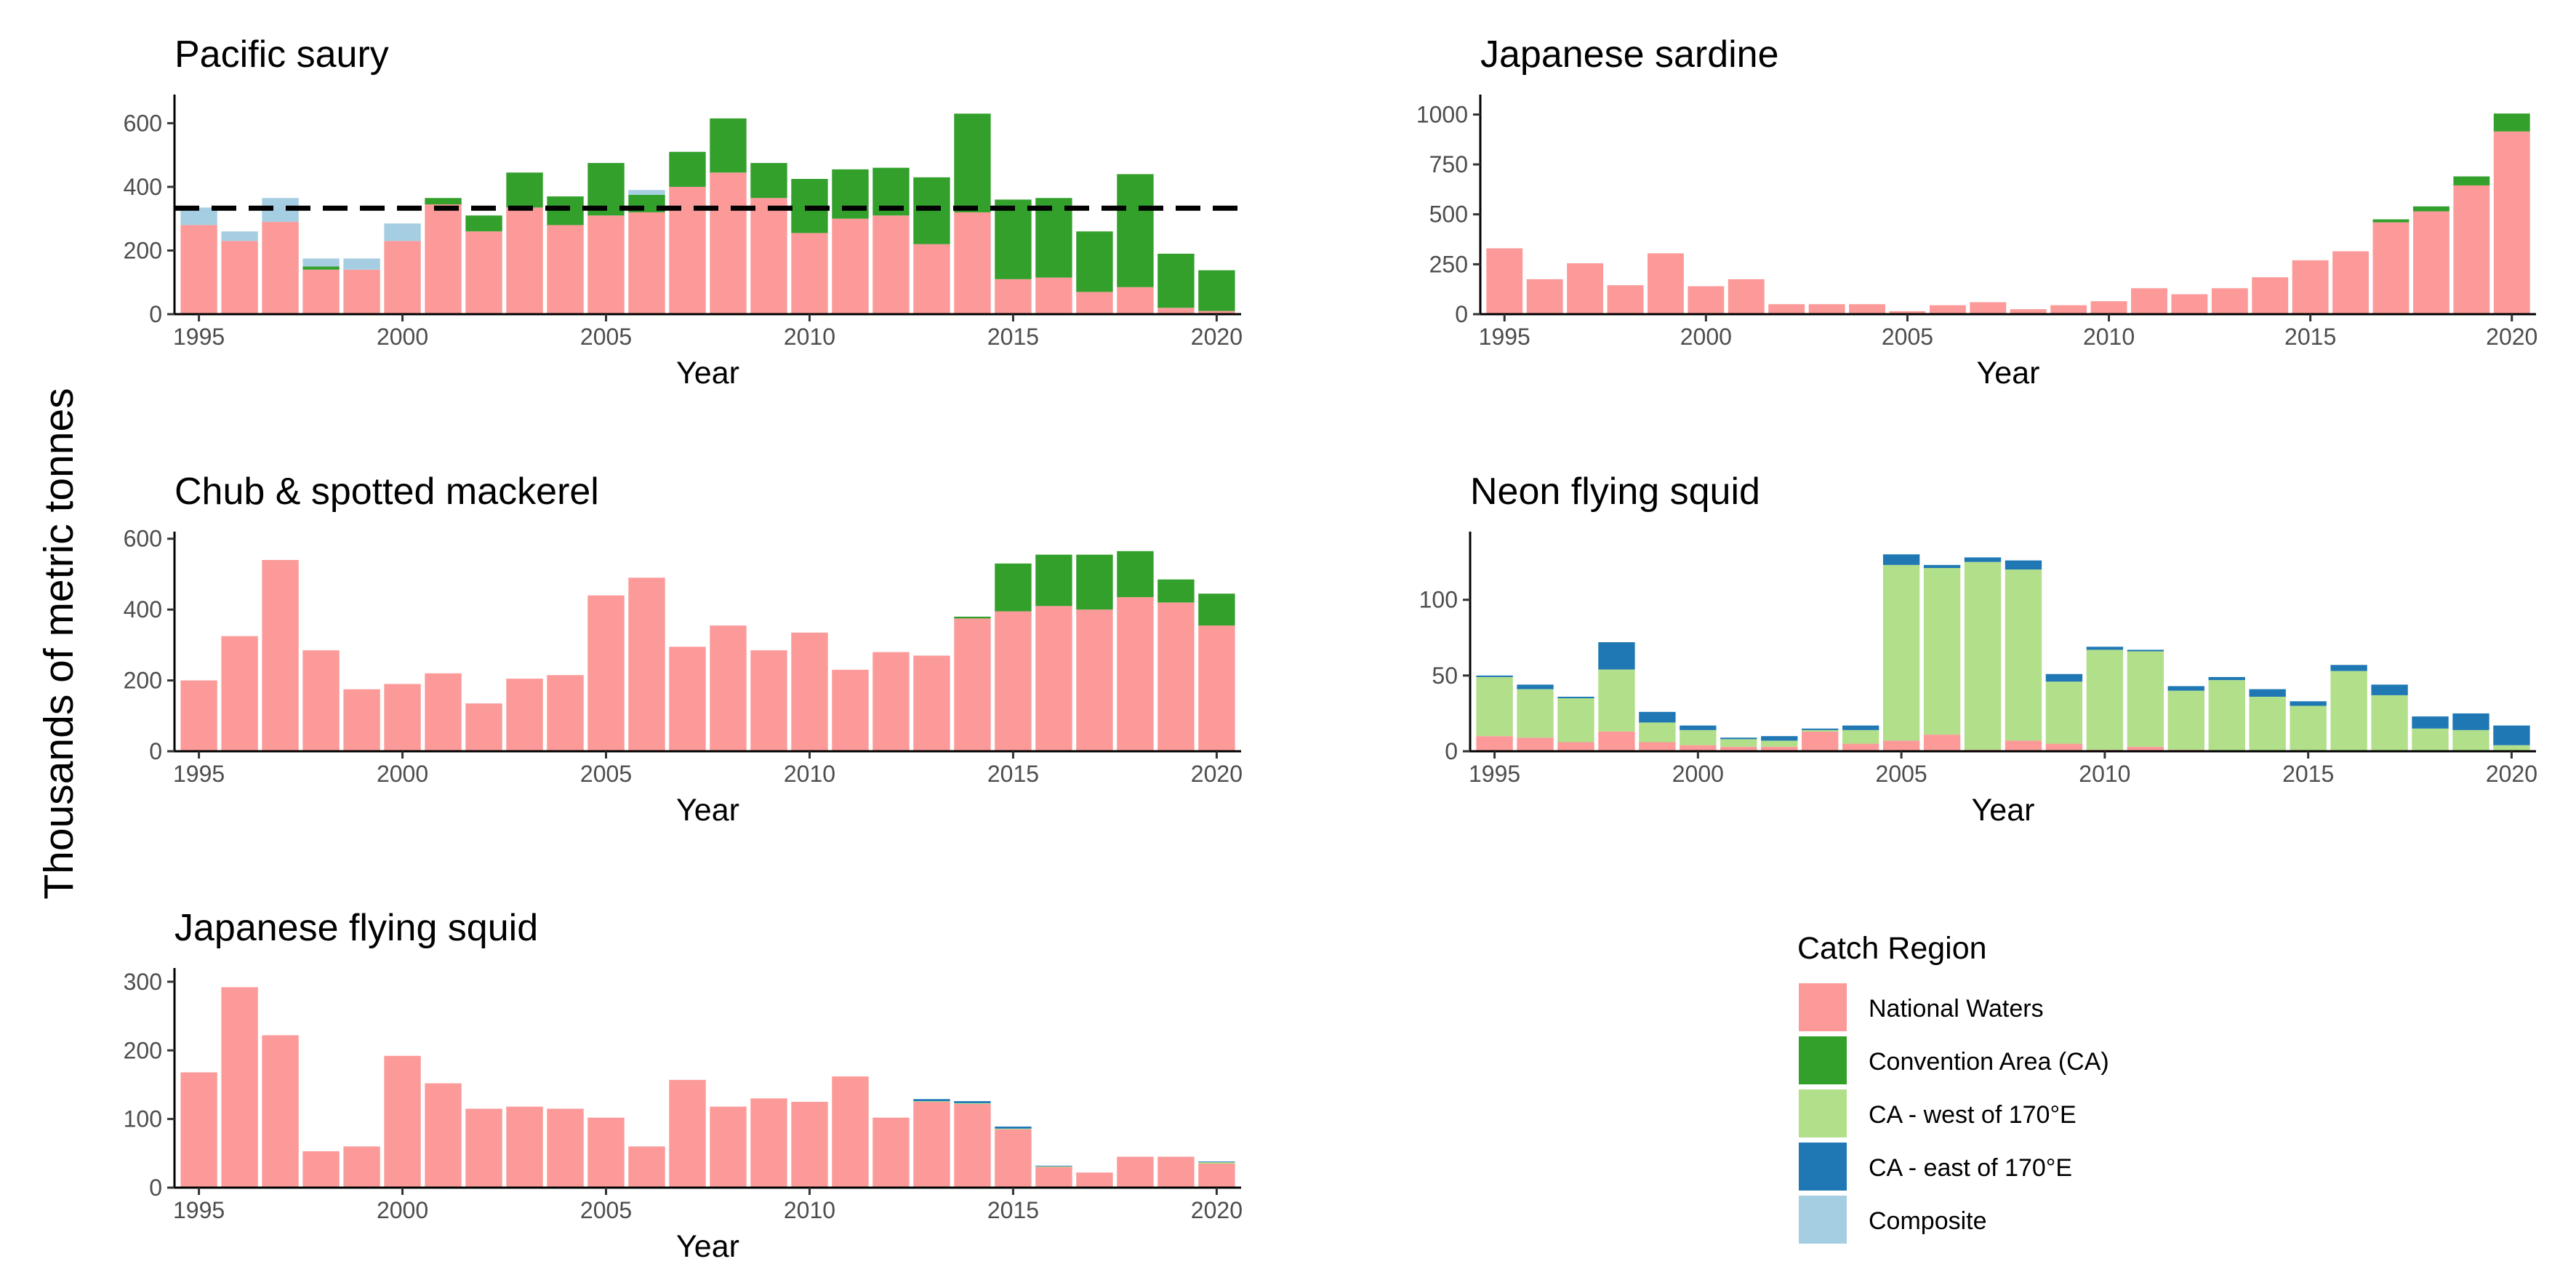 This screenshot has width=2576, height=1288. What do you see at coordinates (647, 192) in the screenshot?
I see `panel-pacific-saury-bar-composite-2006` at bounding box center [647, 192].